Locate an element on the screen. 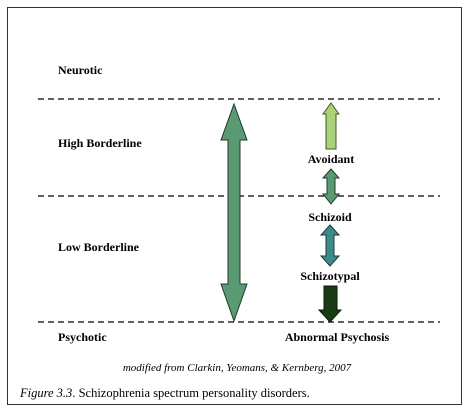 The width and height of the screenshot is (474, 417). level-label-high-borderline: High Borderline is located at coordinates (100, 143).